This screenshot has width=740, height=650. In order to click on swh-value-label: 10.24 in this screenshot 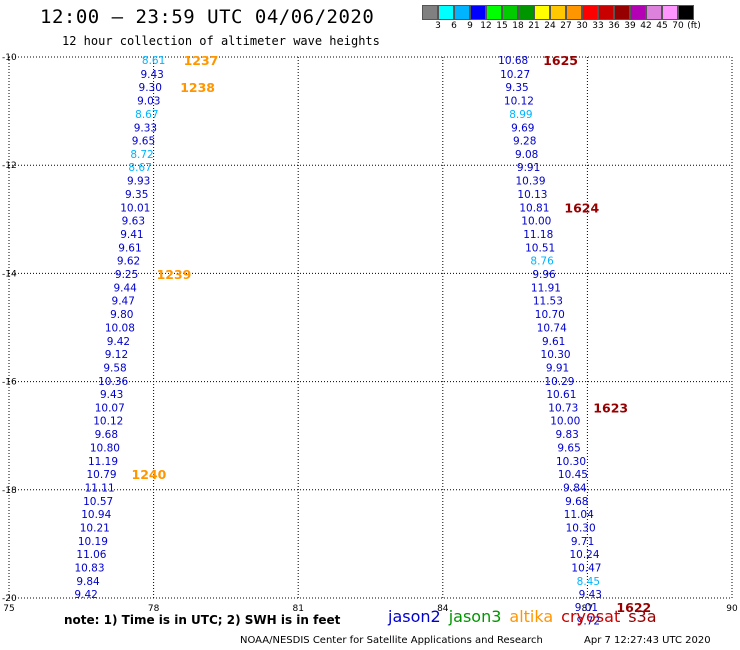, I will do `click(584, 555)`.